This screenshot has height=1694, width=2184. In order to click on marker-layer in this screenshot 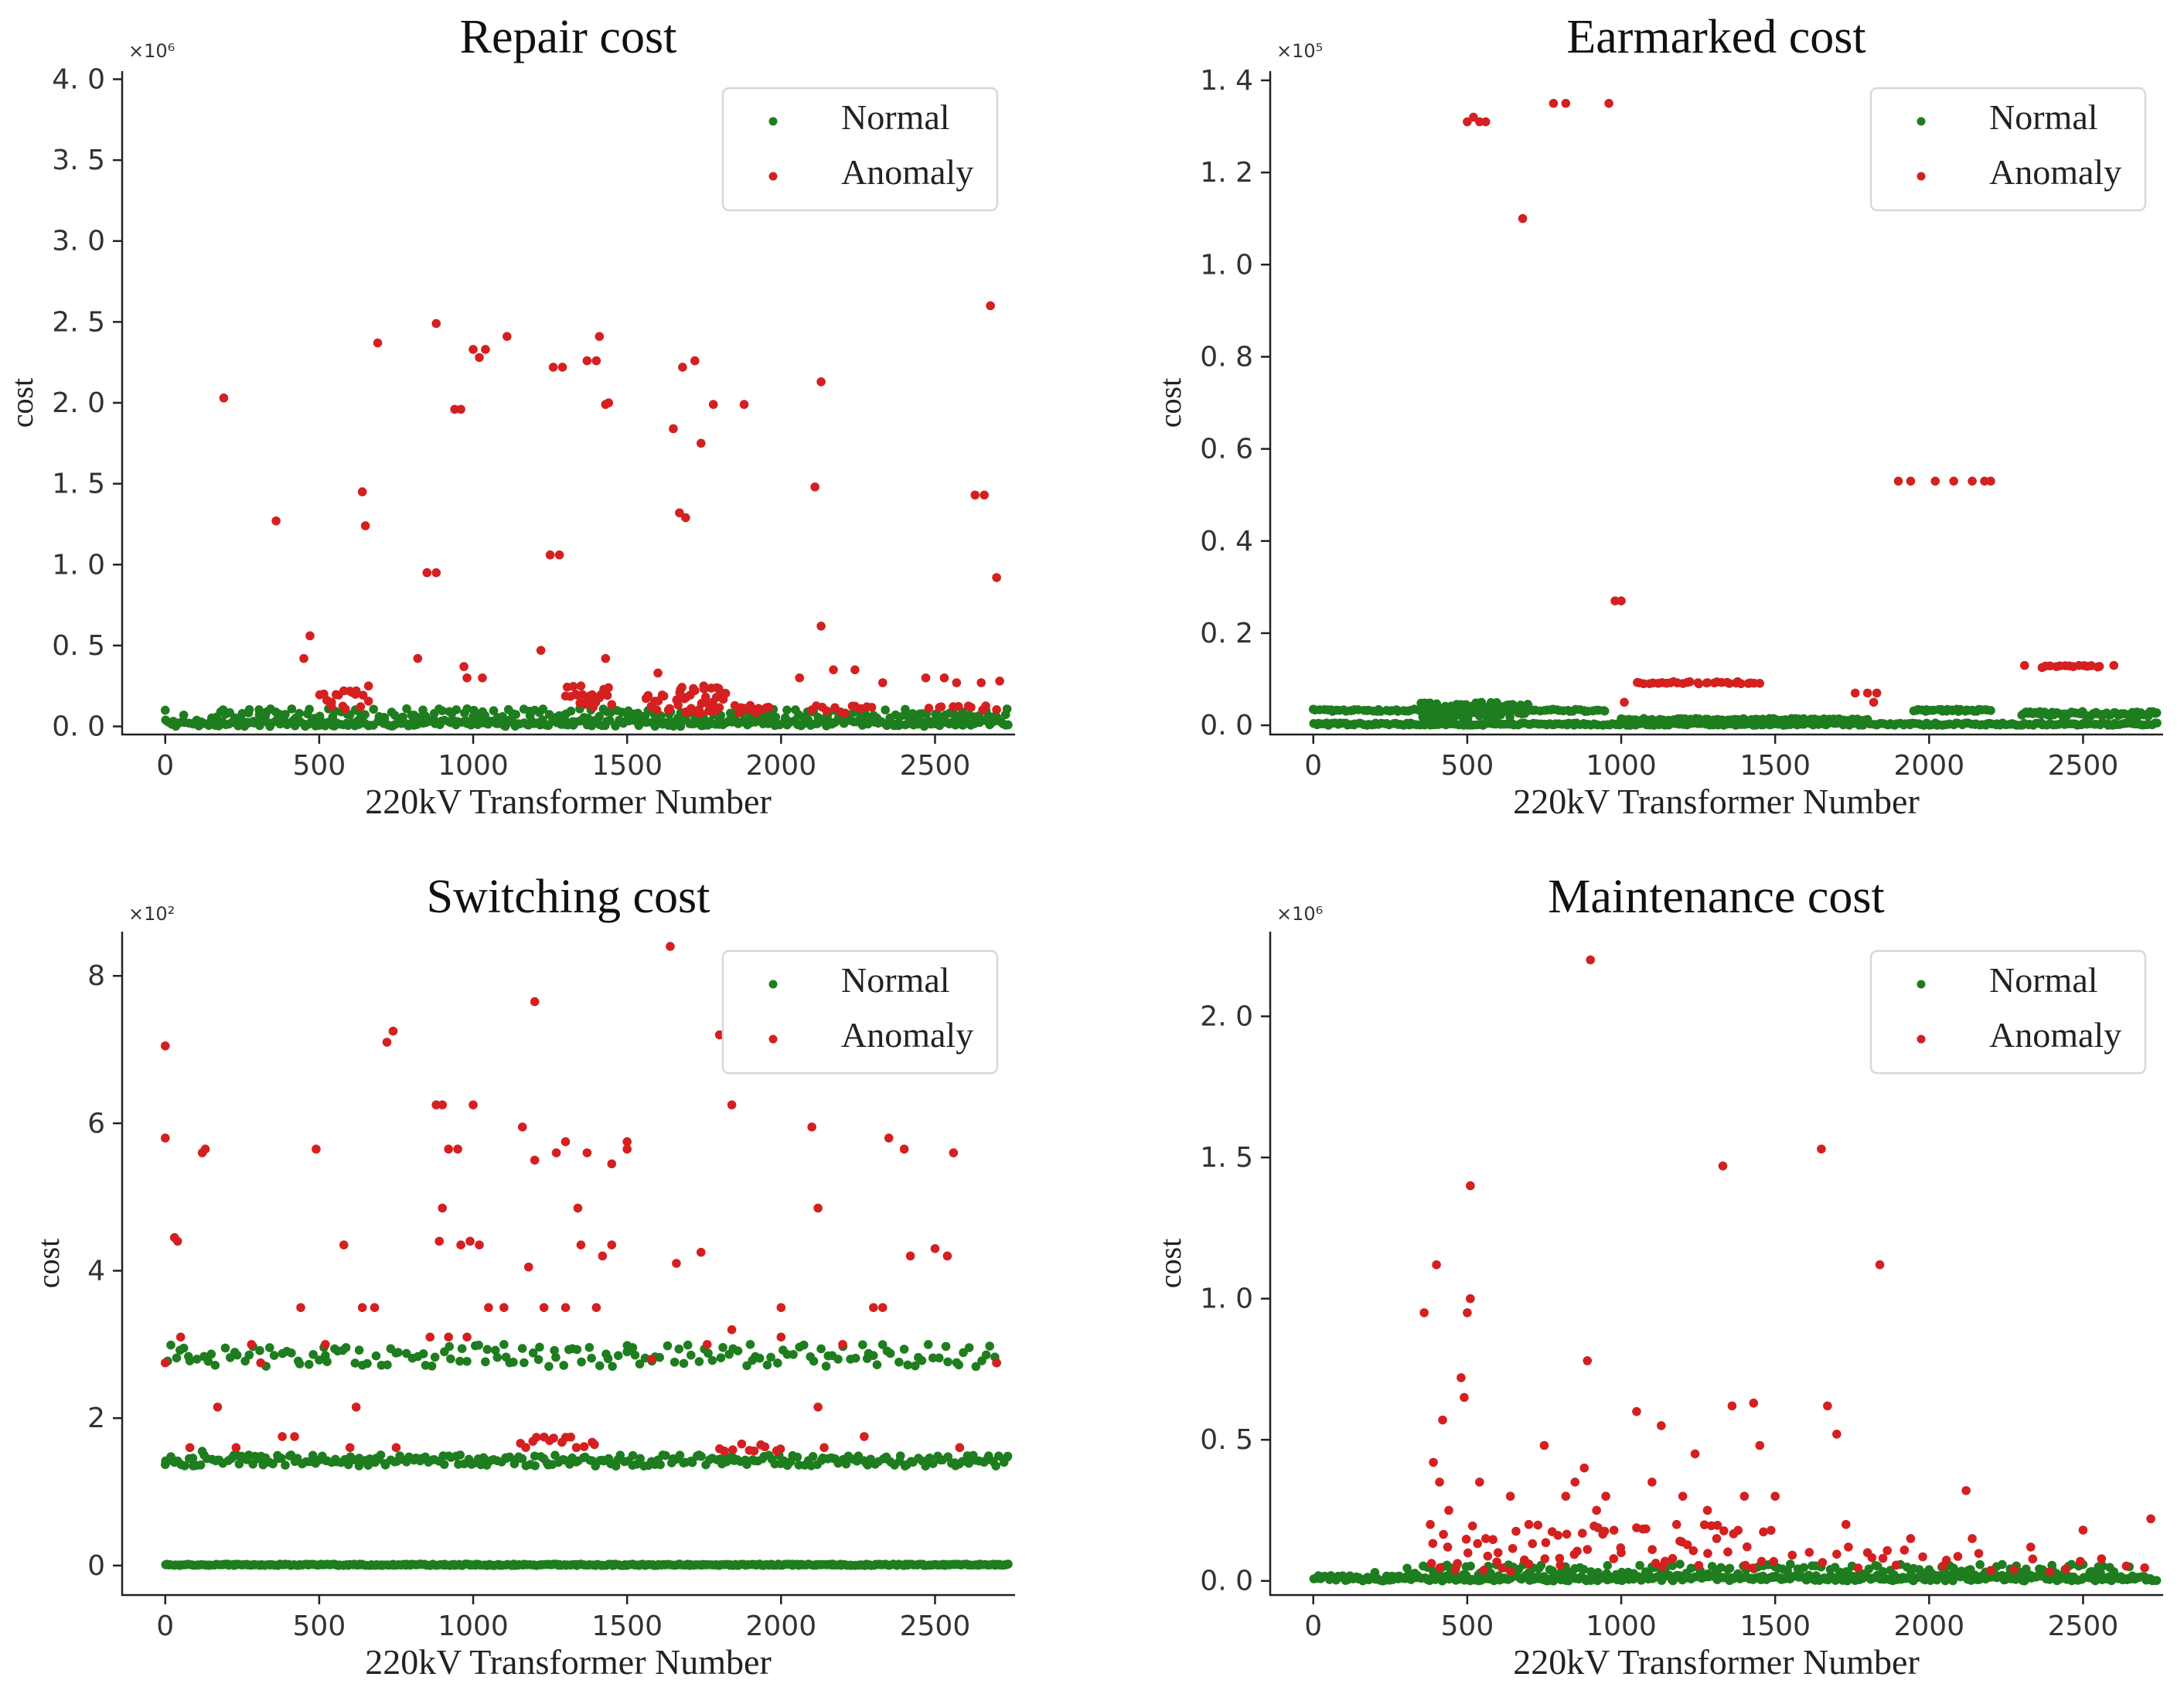, I will do `click(586, 516)`.